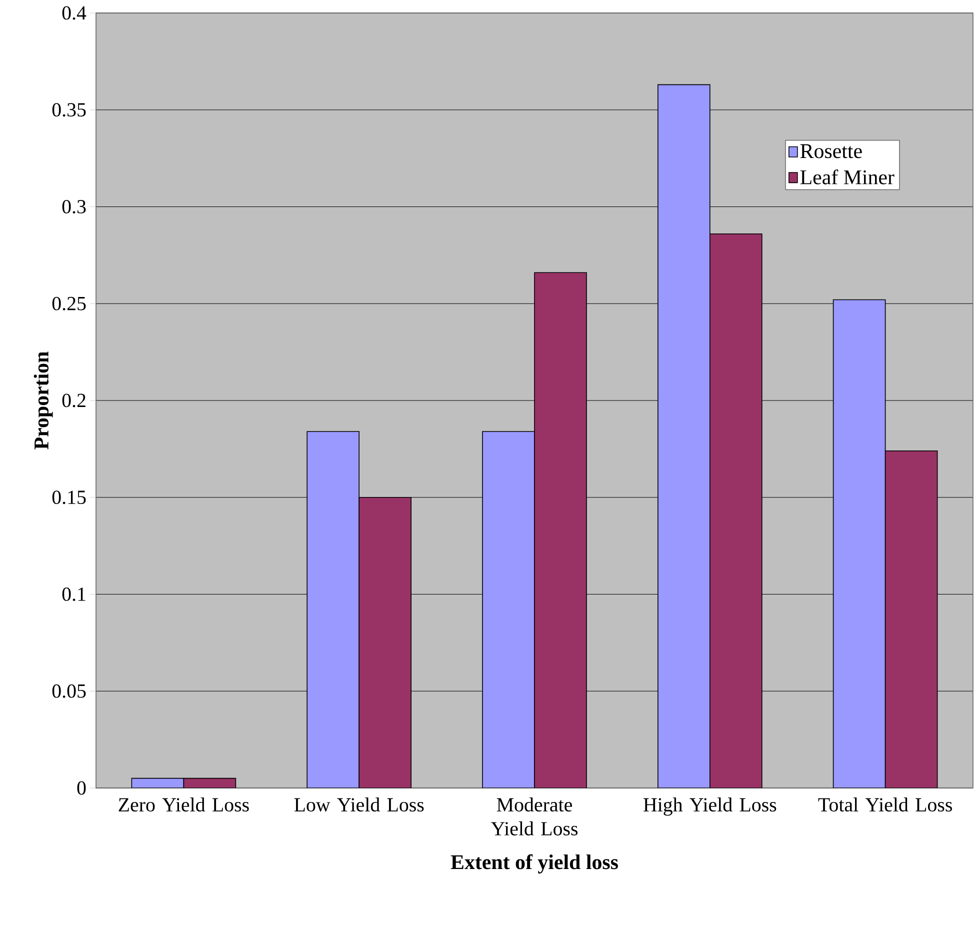 The image size is (975, 931). What do you see at coordinates (183, 805) in the screenshot?
I see `x-tick-label: Zero Yield Loss` at bounding box center [183, 805].